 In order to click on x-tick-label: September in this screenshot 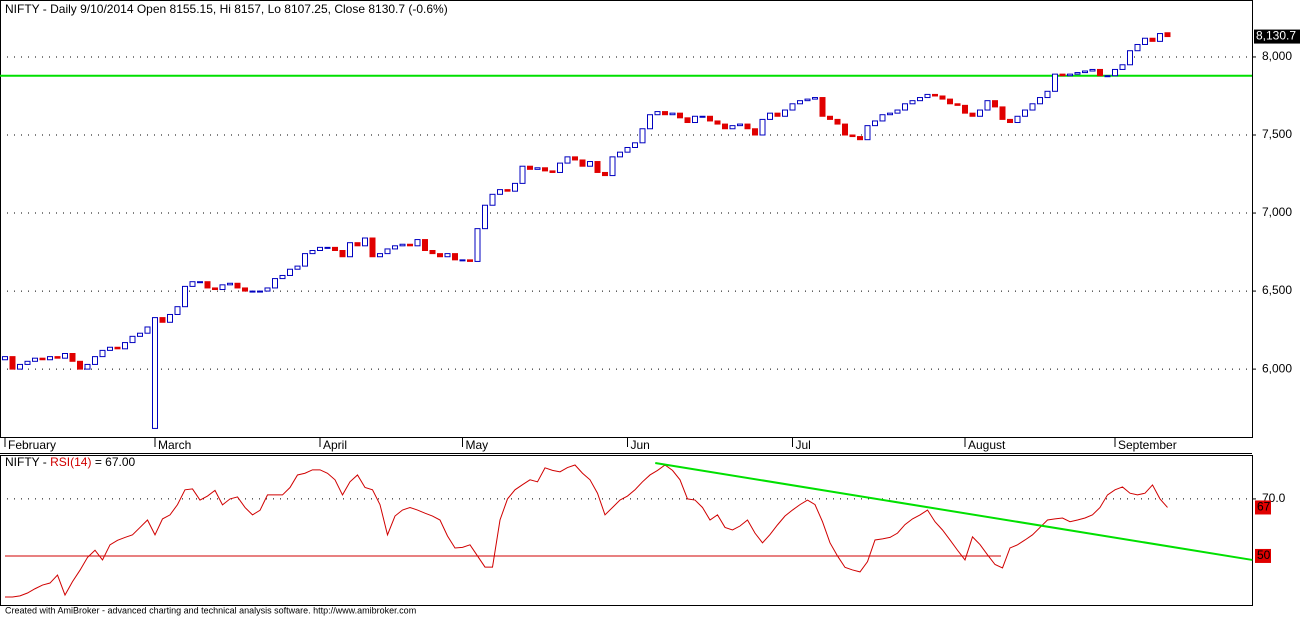, I will do `click(1147, 445)`.